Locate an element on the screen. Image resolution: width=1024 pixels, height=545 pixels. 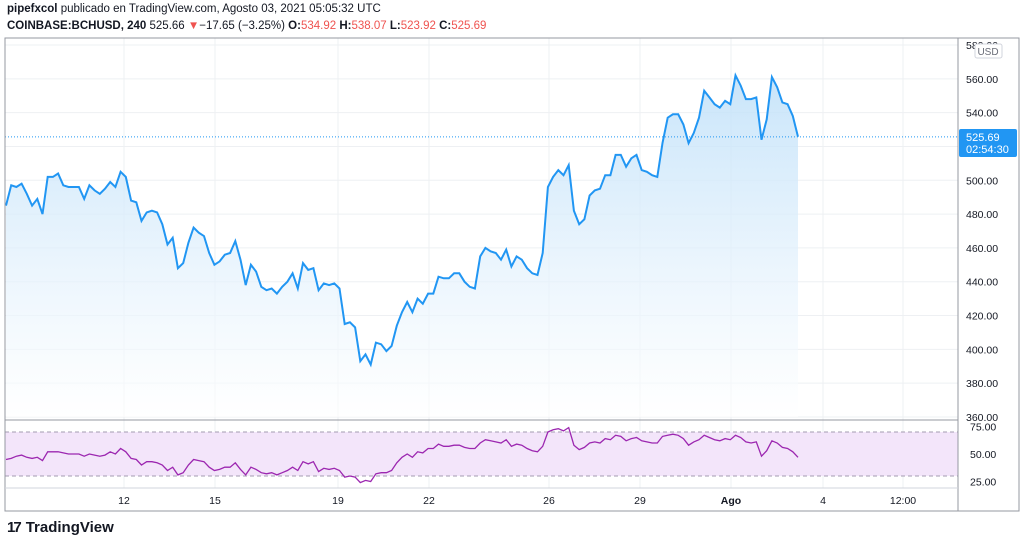
price-tick-label: 380.00 is located at coordinates (982, 384).